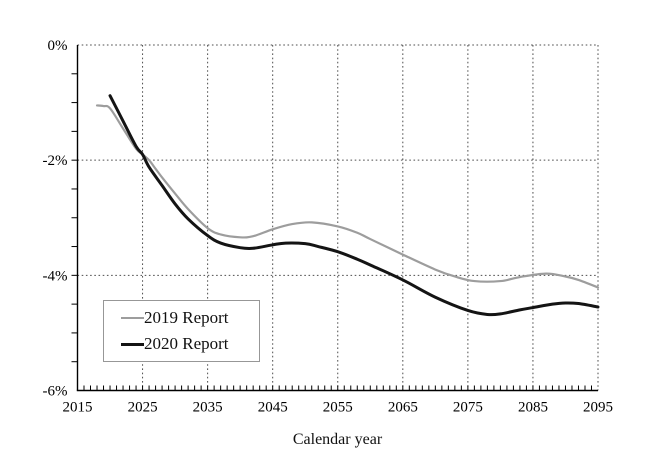 The width and height of the screenshot is (648, 468). What do you see at coordinates (337, 439) in the screenshot?
I see `x-axis-title: Calendar year` at bounding box center [337, 439].